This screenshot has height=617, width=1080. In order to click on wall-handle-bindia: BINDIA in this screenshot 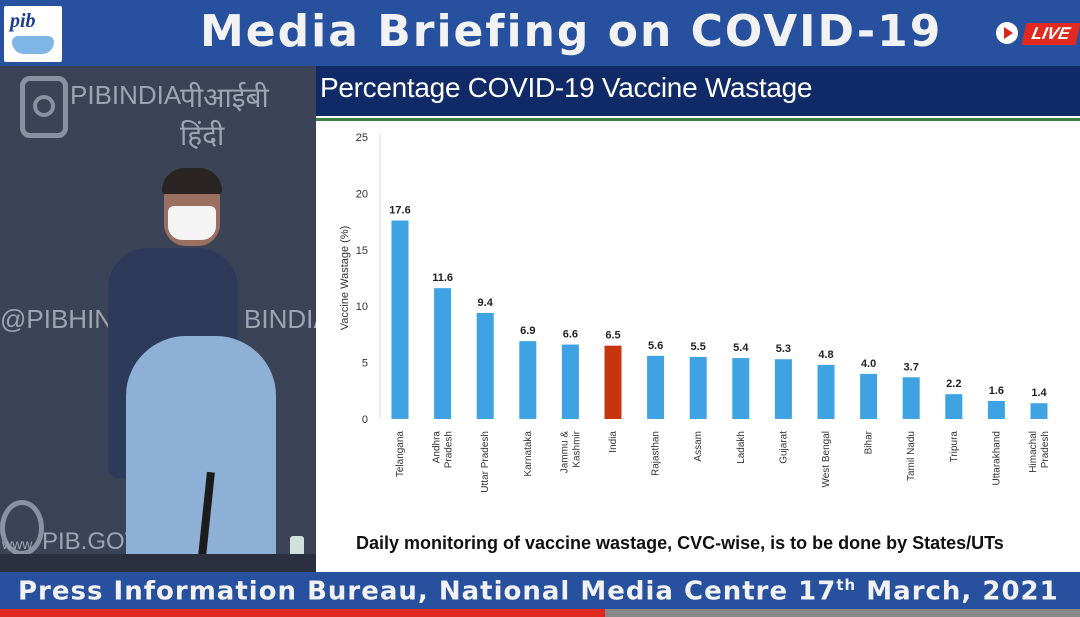, I will do `click(280, 319)`.